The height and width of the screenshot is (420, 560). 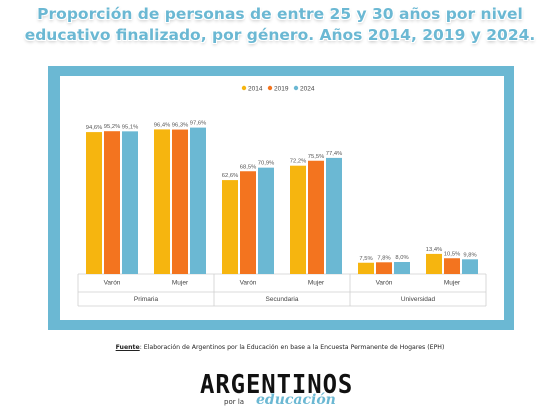 What do you see at coordinates (270, 88) in the screenshot?
I see `legend-marker-2019` at bounding box center [270, 88].